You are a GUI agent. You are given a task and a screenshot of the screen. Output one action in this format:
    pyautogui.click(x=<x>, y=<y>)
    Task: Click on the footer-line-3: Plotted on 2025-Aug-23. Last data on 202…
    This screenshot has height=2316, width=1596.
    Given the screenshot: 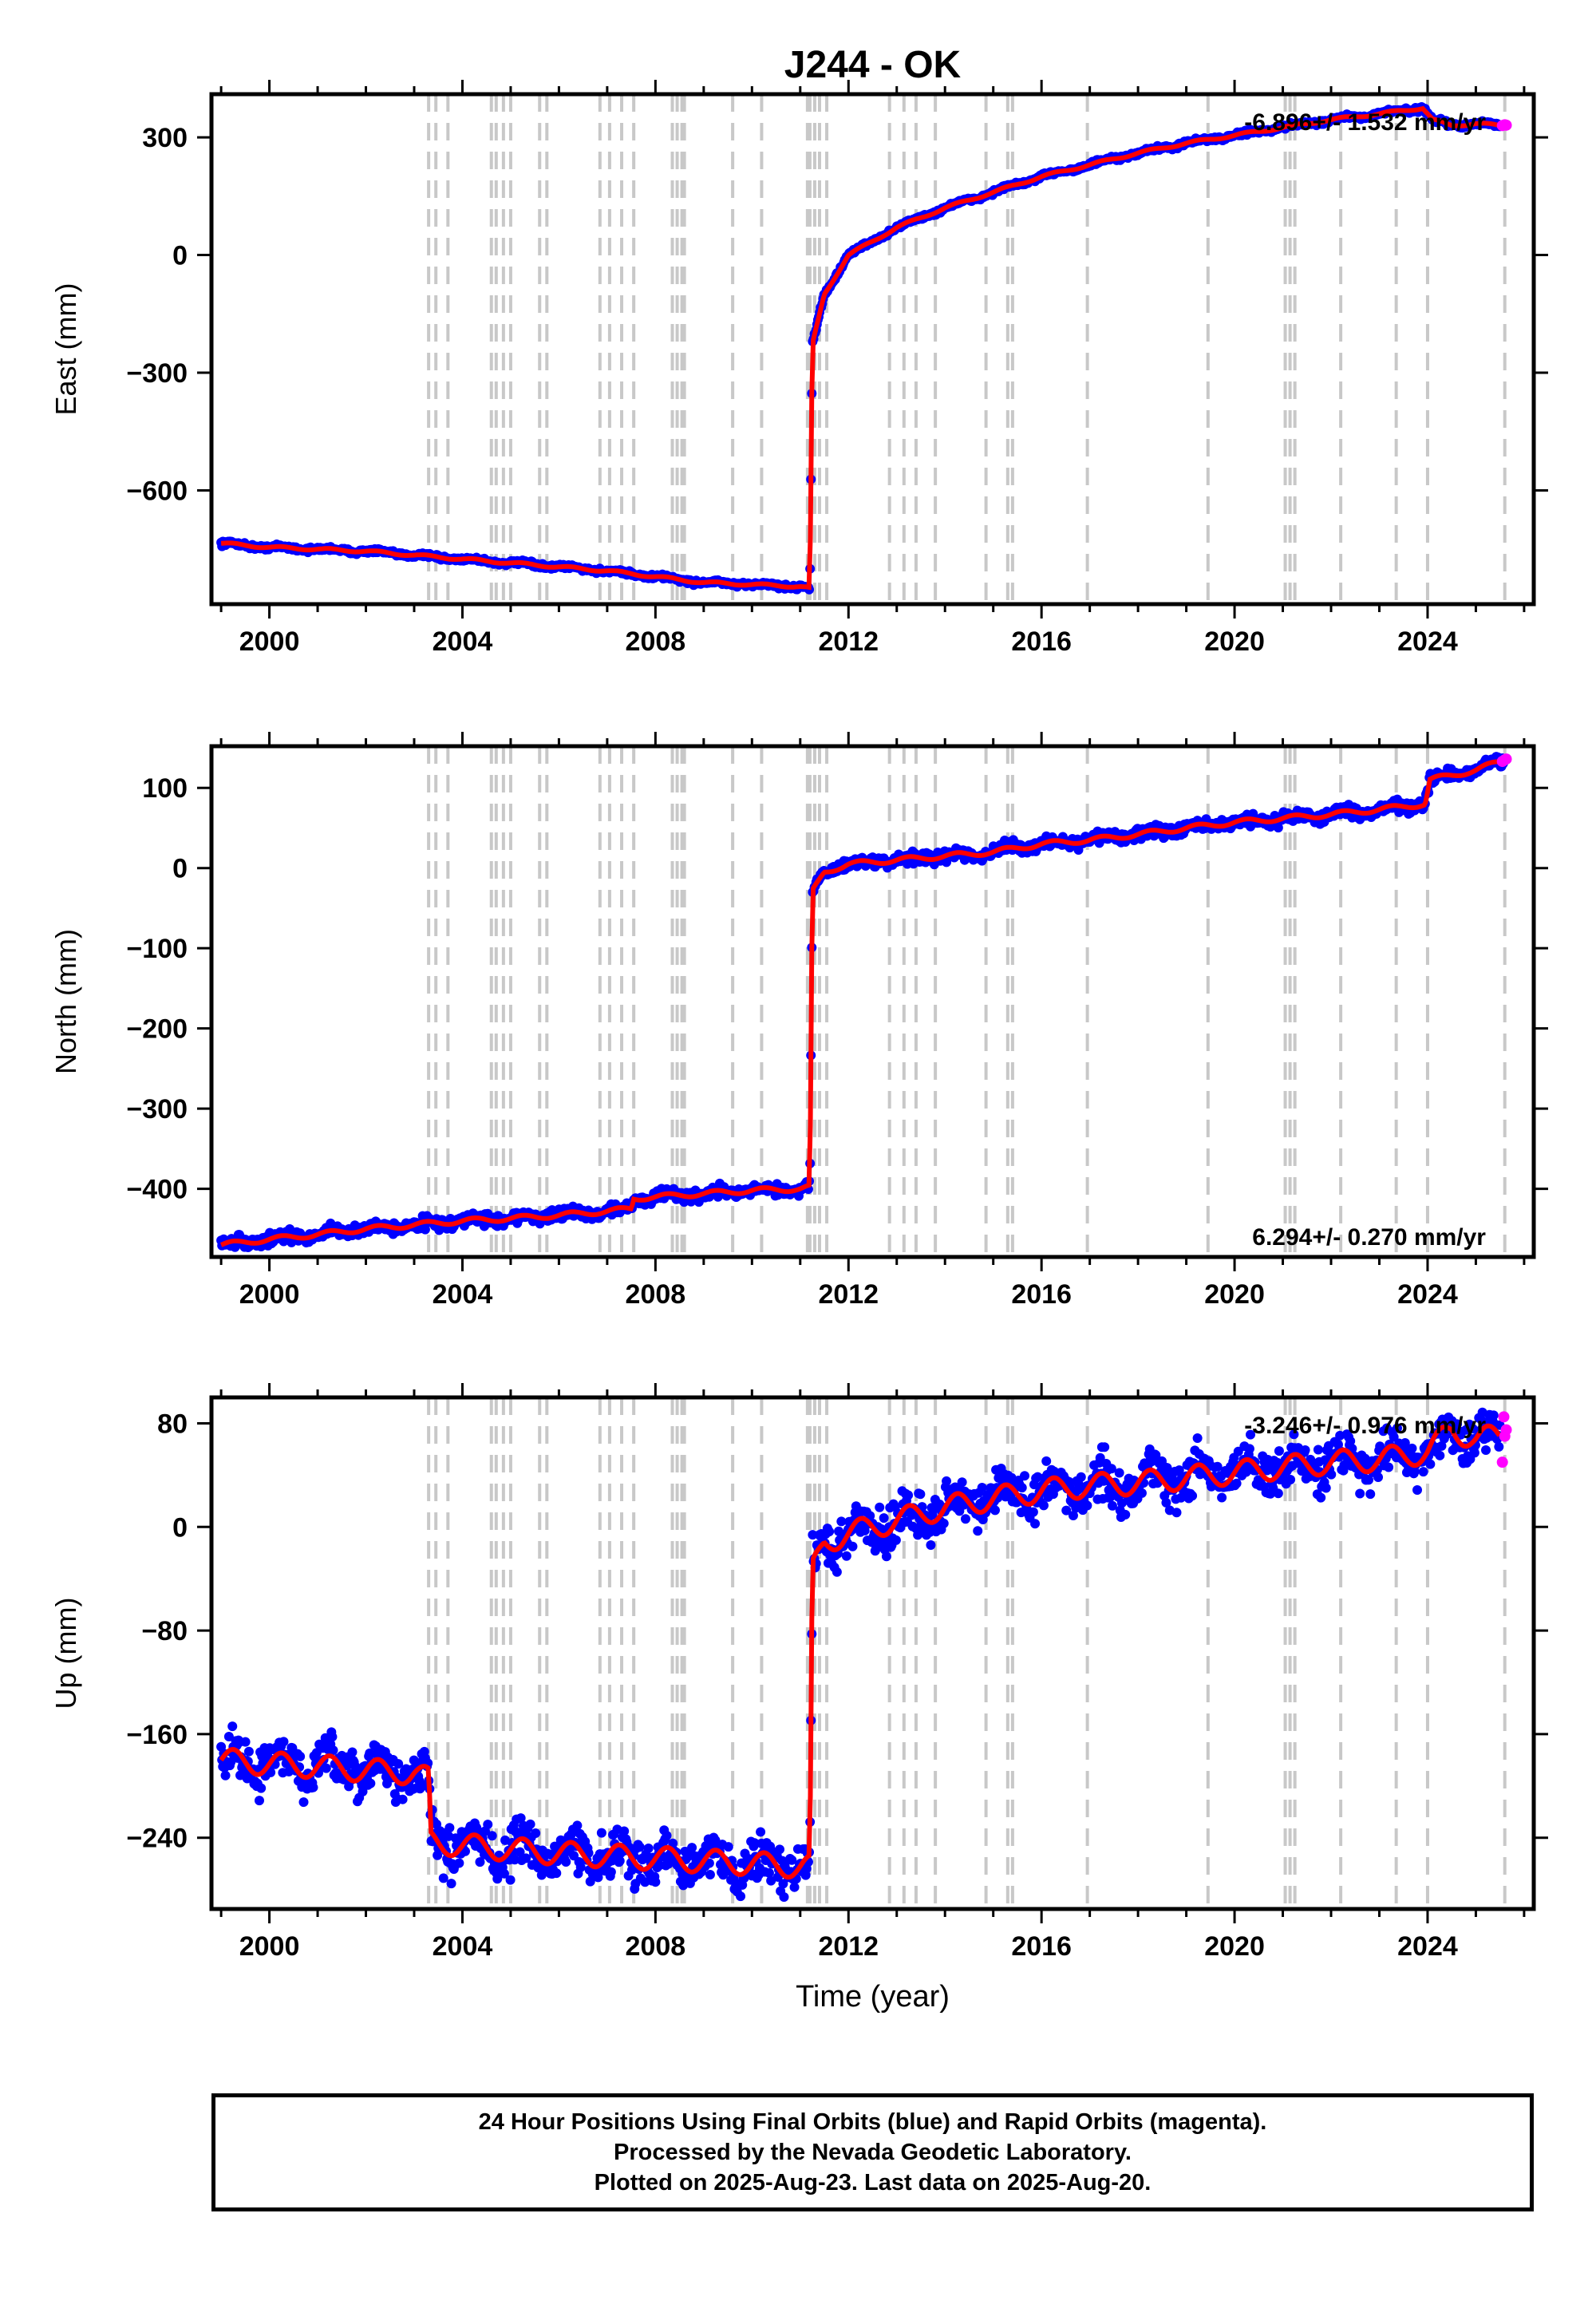 What is the action you would take?
    pyautogui.click(x=873, y=2182)
    